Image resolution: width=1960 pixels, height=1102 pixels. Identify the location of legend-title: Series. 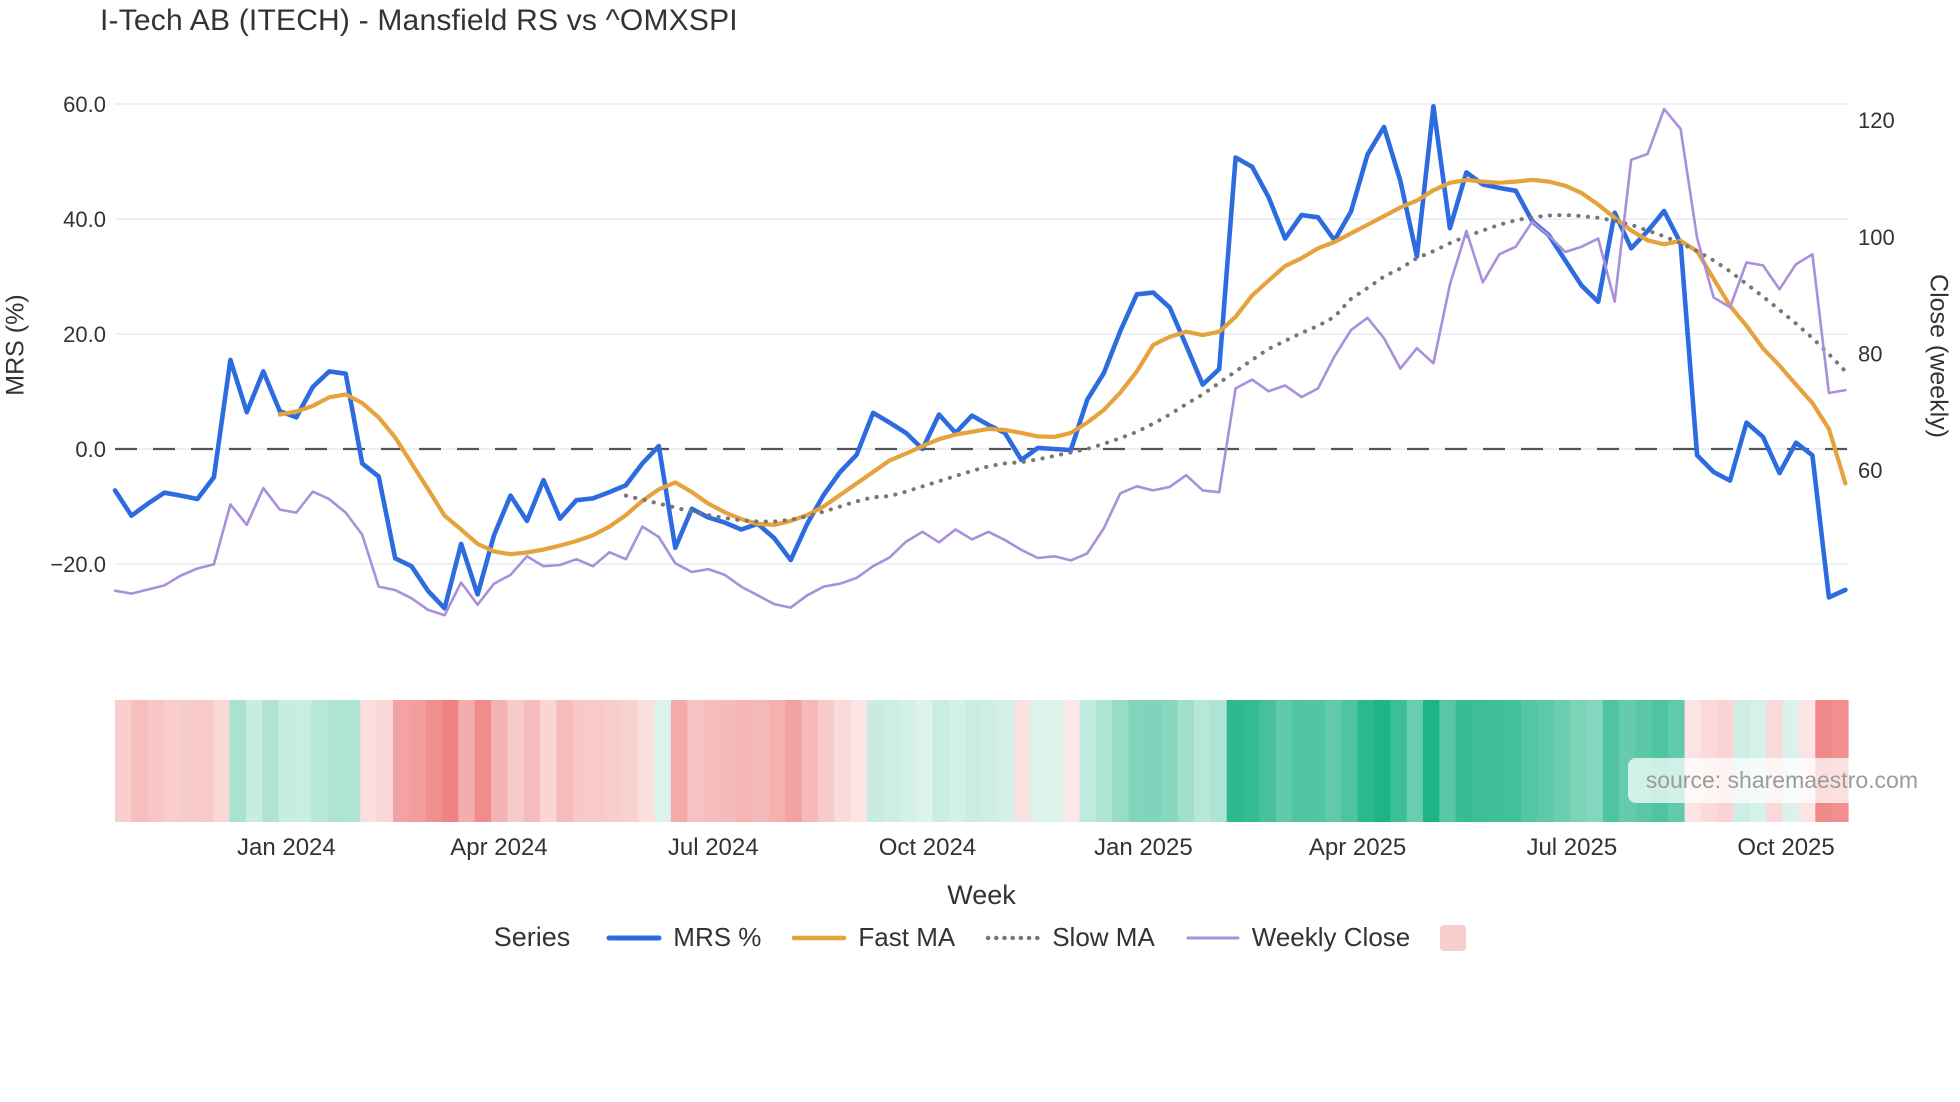
(532, 937).